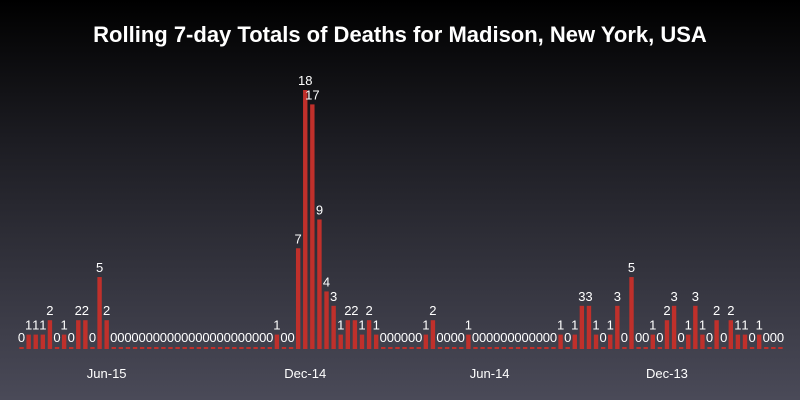 This screenshot has width=800, height=400. Describe the element at coordinates (326, 281) in the screenshot. I see `data-label: 4` at that location.